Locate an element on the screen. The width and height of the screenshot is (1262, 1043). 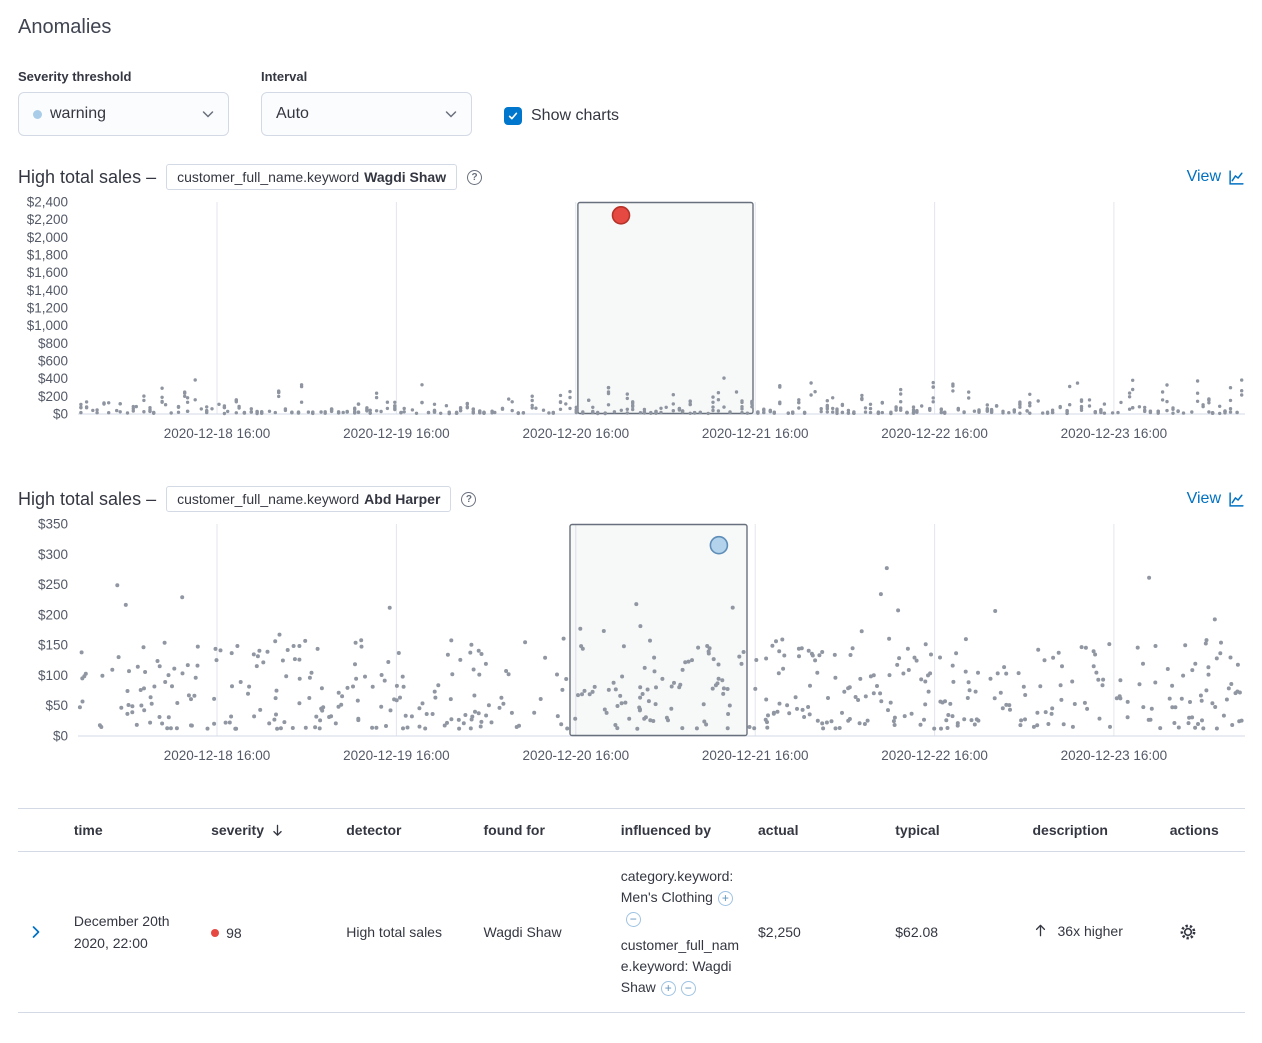
severity-score: 98 is located at coordinates (234, 932).